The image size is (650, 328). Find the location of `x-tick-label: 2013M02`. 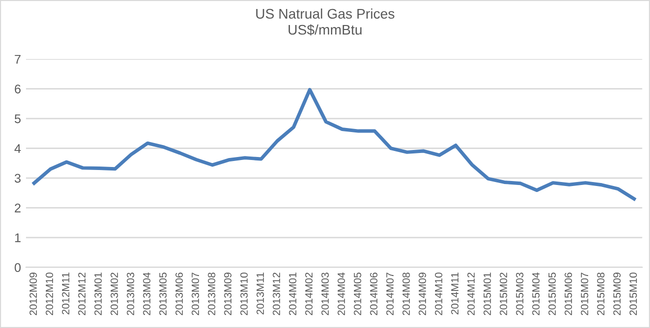

x-tick-label: 2013M02 is located at coordinates (114, 294).